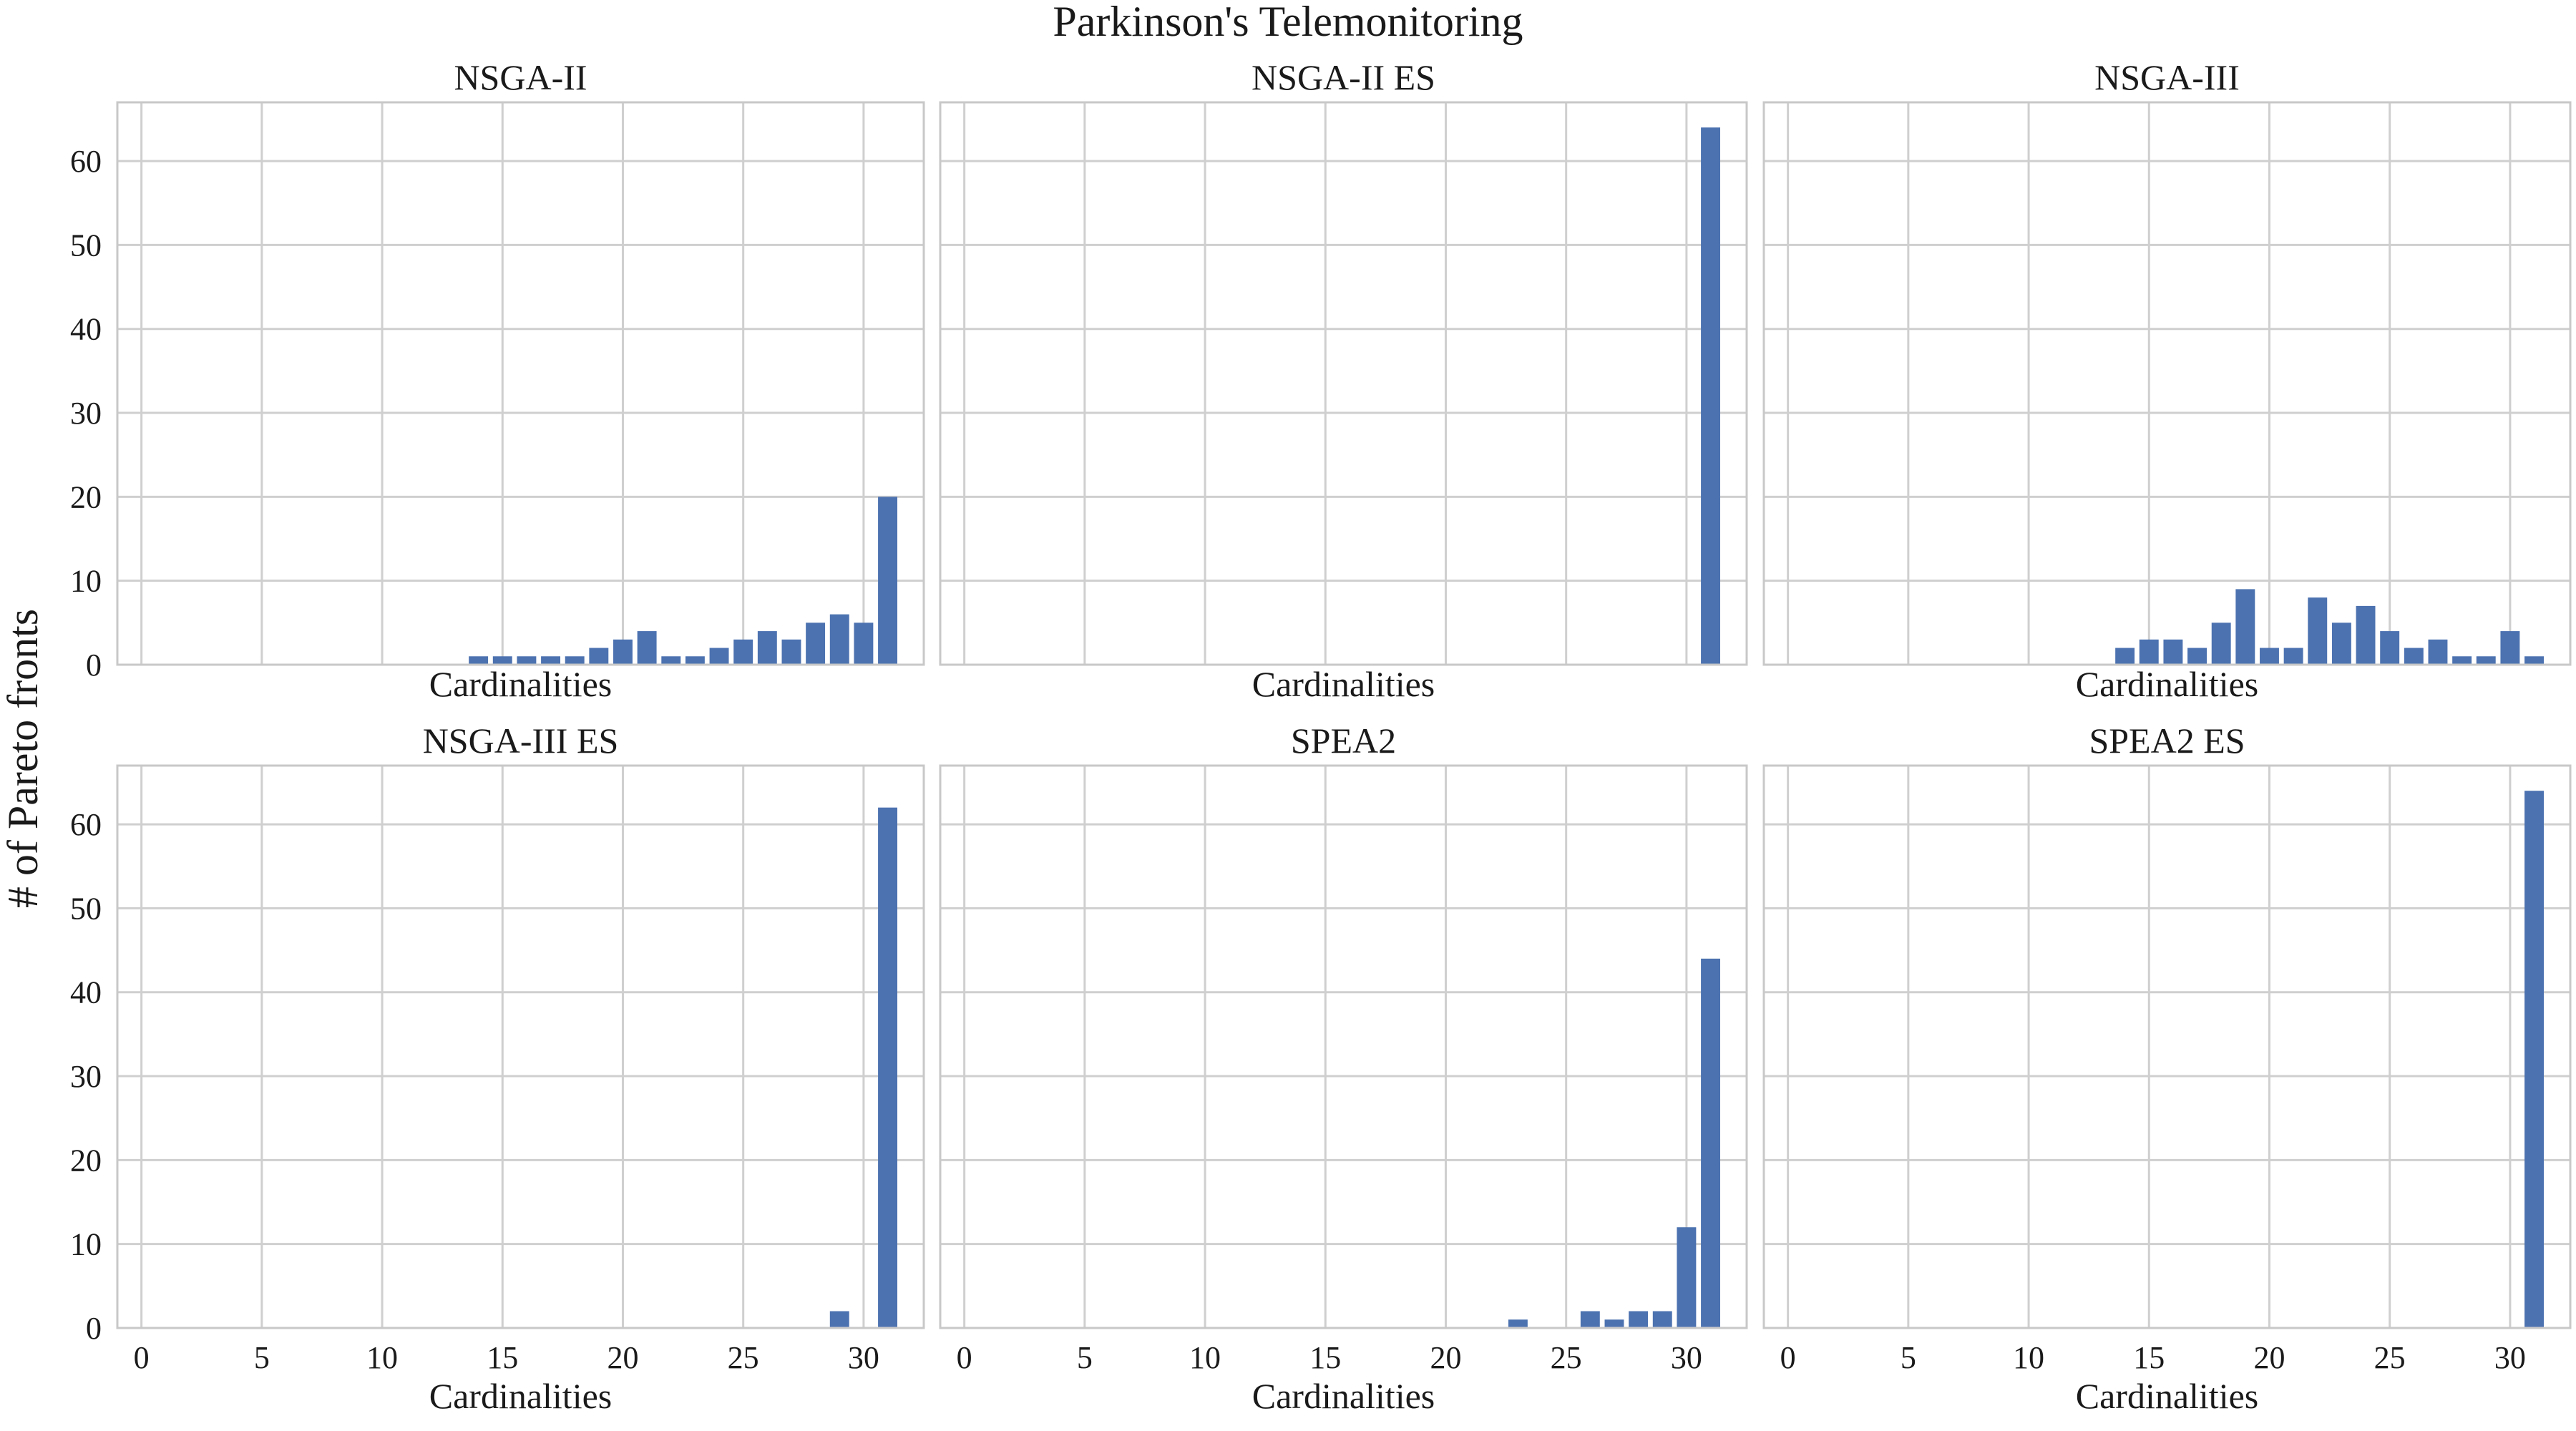  Describe the element at coordinates (1288, 23) in the screenshot. I see `figure-title: Parkinson's Telemonitoring` at that location.